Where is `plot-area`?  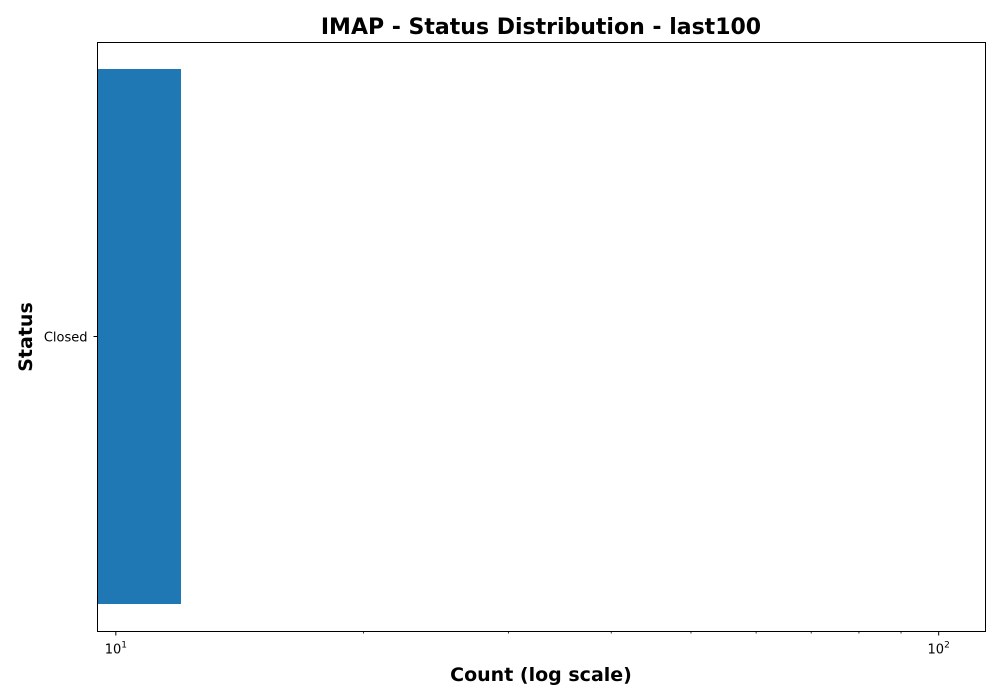
plot-area is located at coordinates (139, 336).